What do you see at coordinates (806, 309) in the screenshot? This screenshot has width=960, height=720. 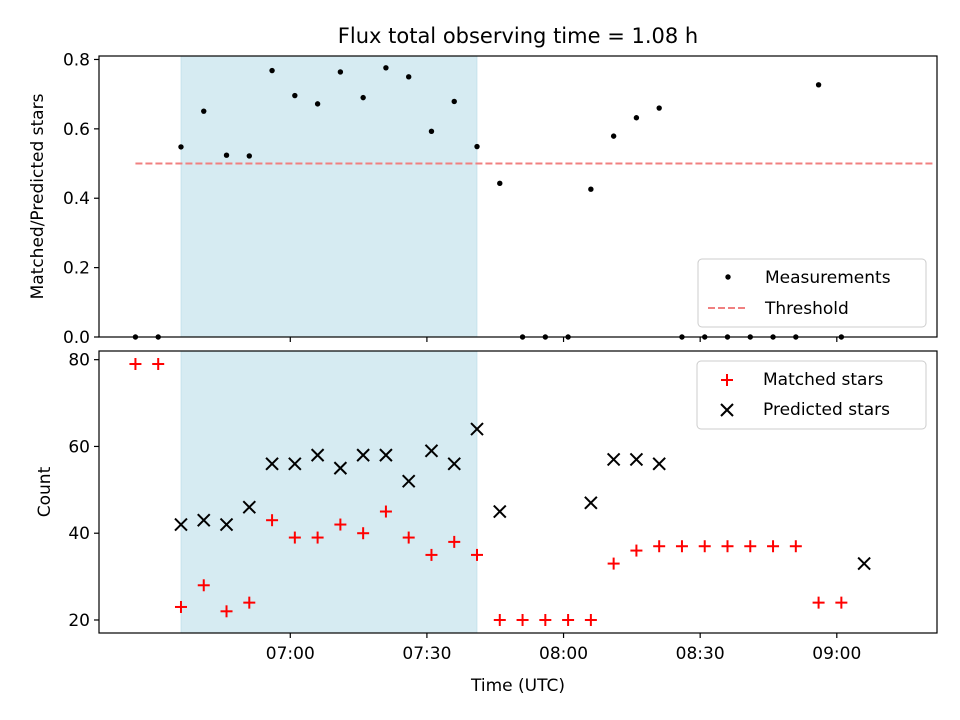 I see `legend-label-threshold: Threshold` at bounding box center [806, 309].